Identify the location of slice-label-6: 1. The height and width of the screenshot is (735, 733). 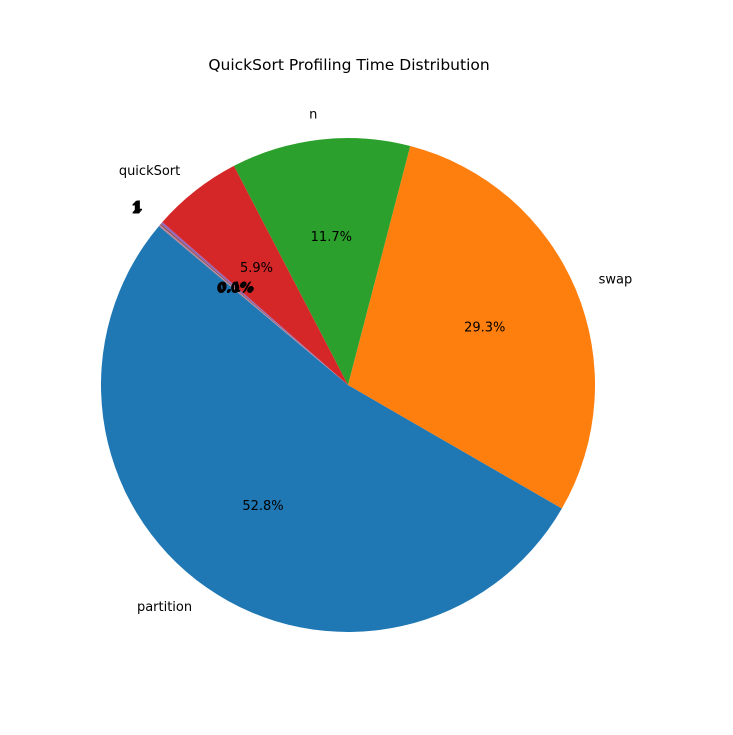
(136, 209).